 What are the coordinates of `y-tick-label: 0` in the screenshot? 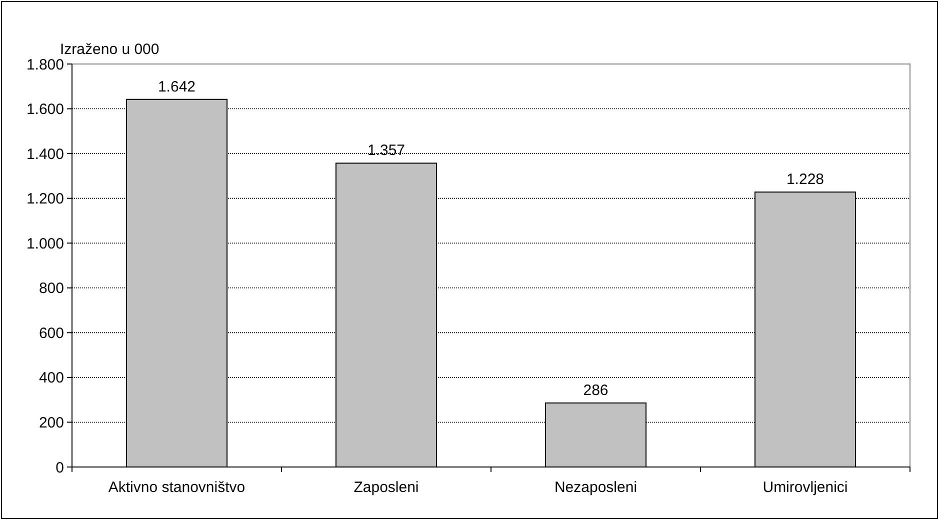 It's located at (60, 467).